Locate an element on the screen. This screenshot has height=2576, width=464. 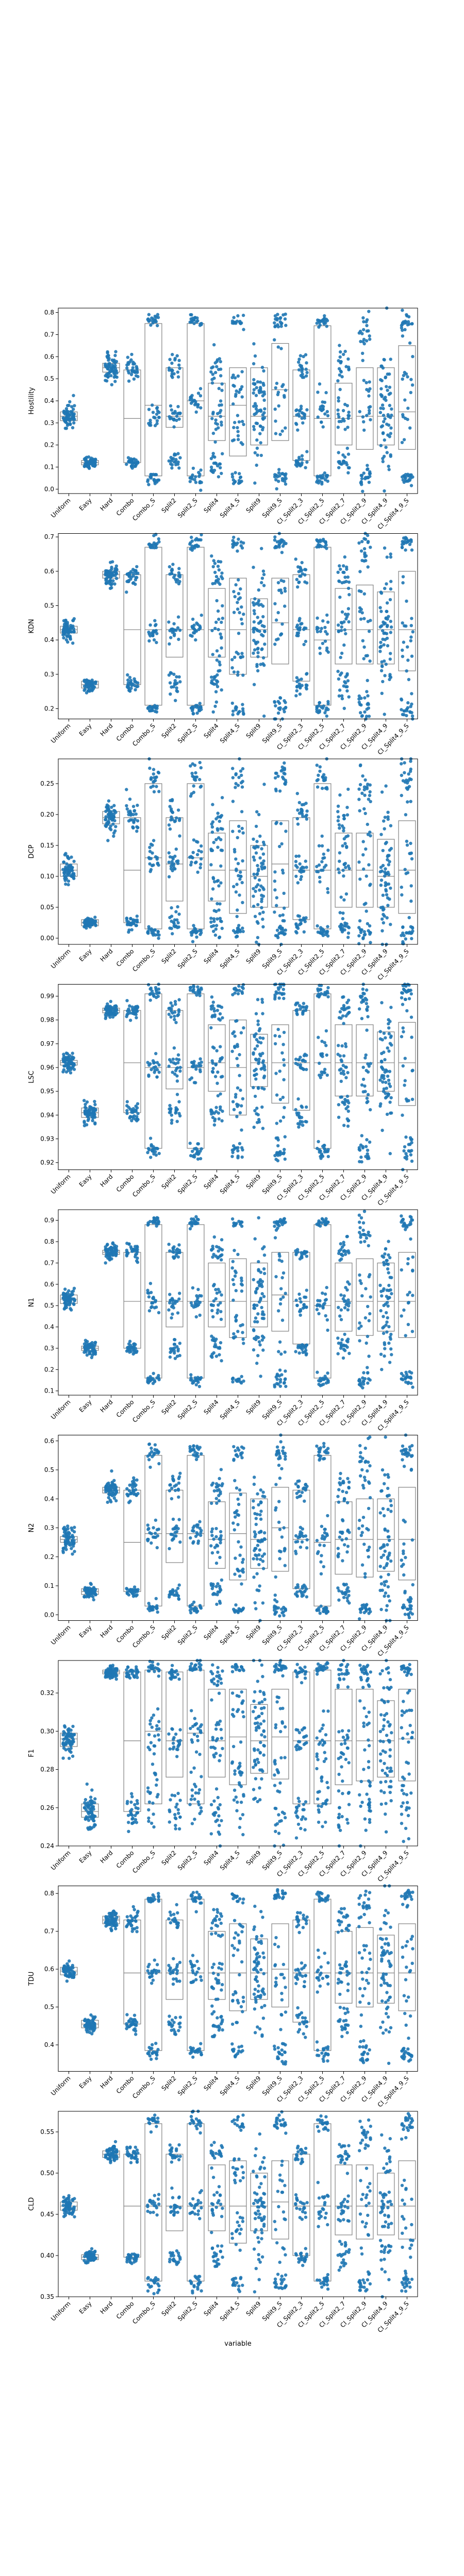
x-tick-label: Split4_S is located at coordinates (230, 958).